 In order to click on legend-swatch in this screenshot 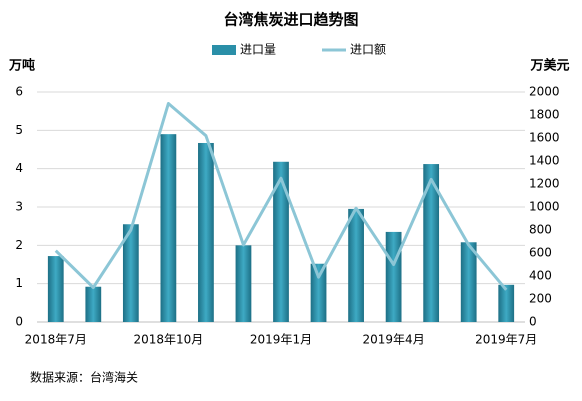, I will do `click(224, 50)`.